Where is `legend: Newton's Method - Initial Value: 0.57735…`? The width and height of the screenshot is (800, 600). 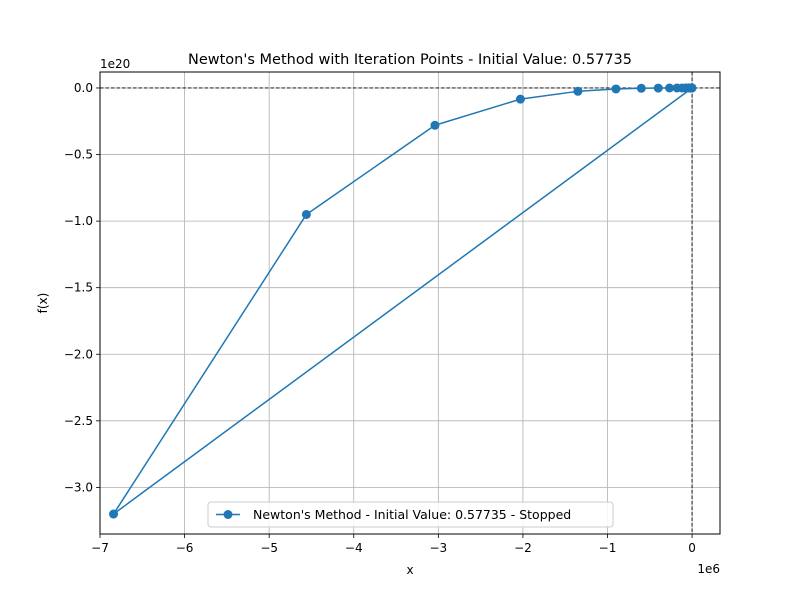
legend: Newton's Method - Initial Value: 0.57735… is located at coordinates (410, 514).